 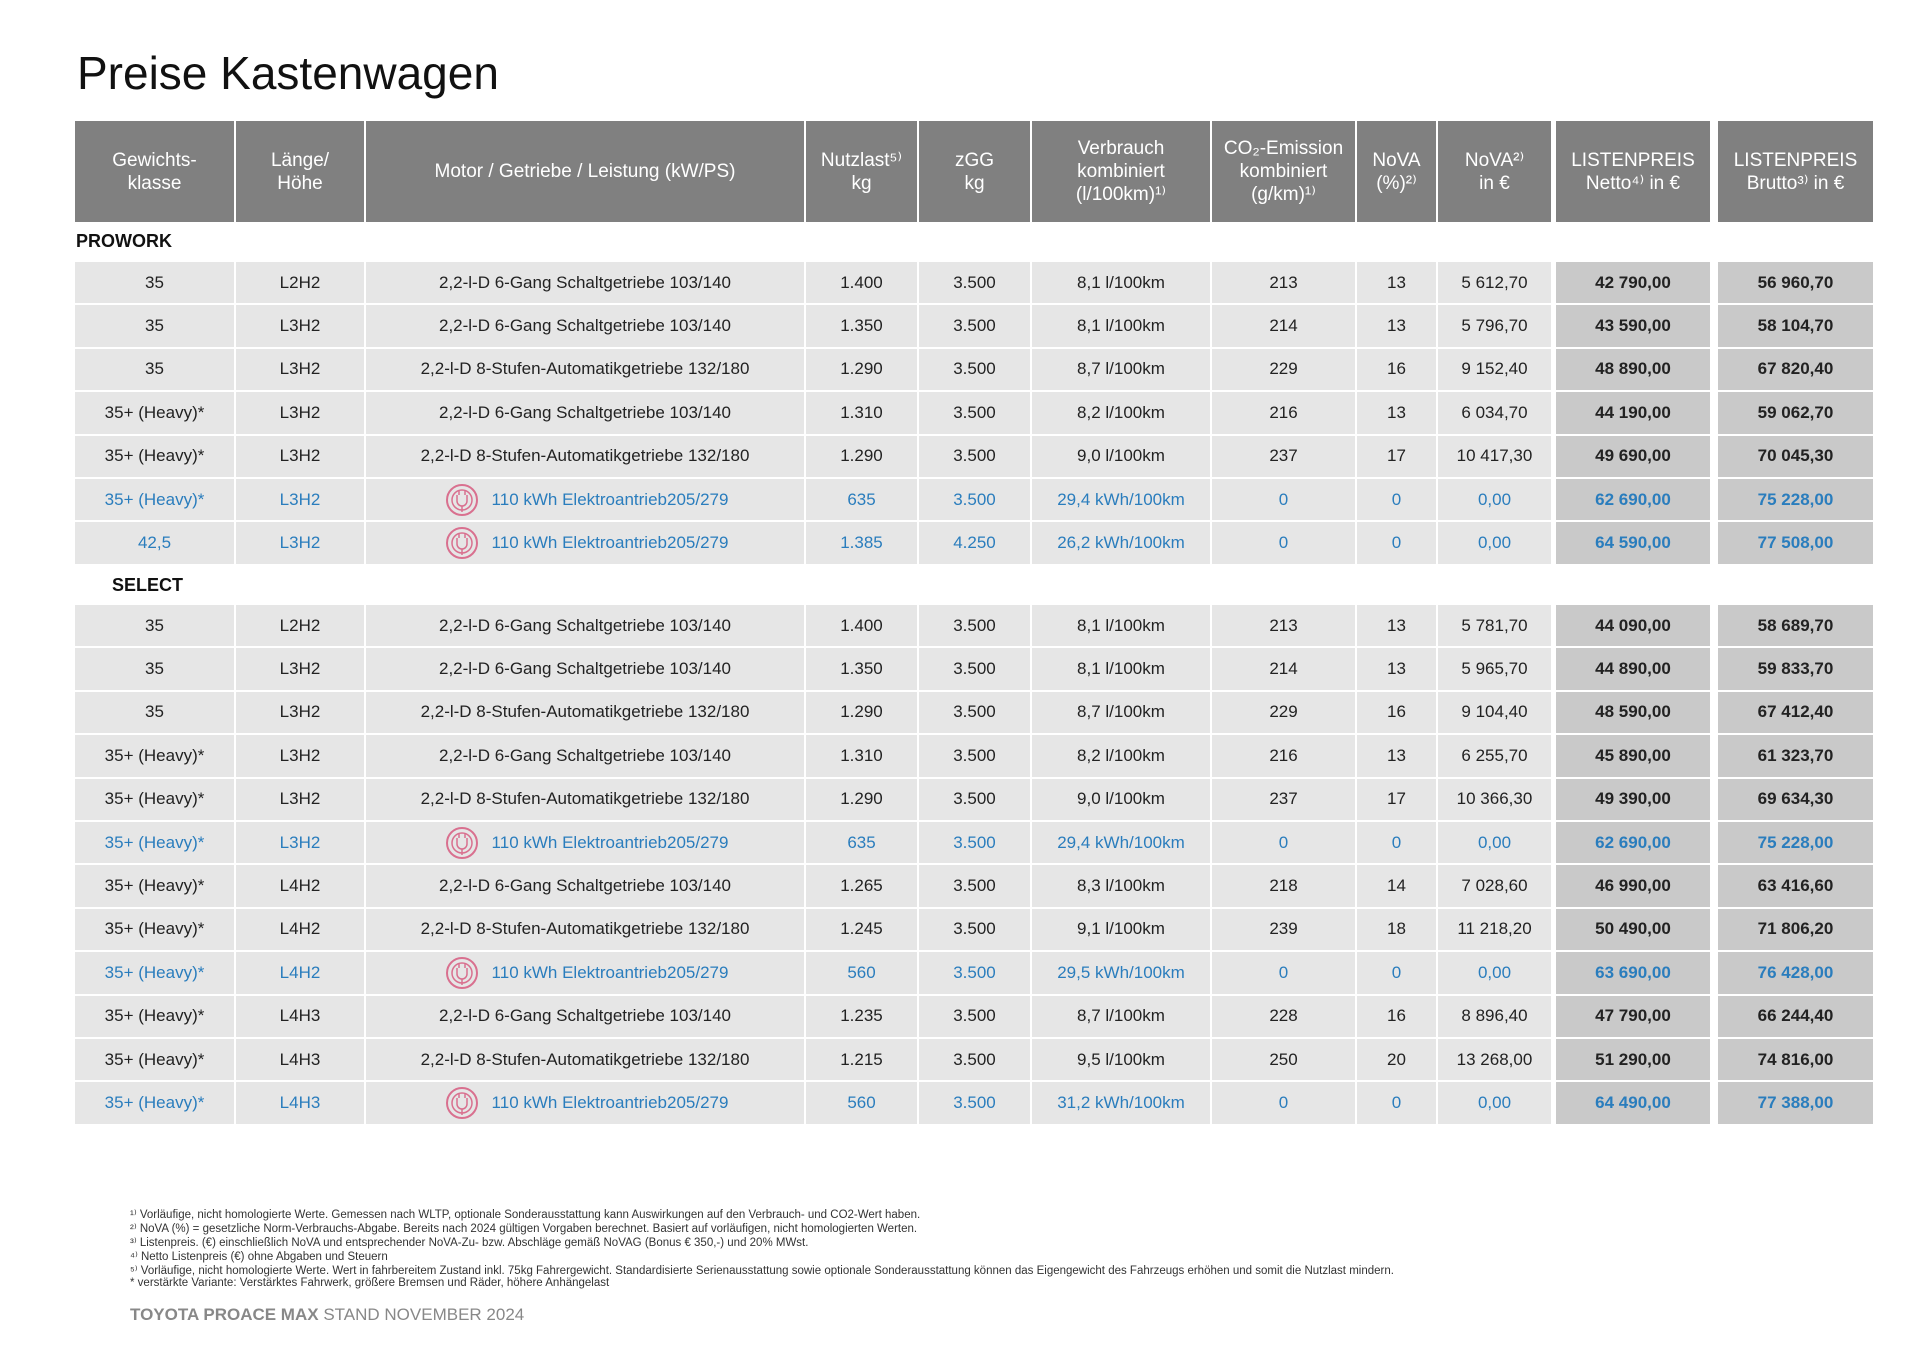 I want to click on header-line: Brutto³⁾ in €, so click(x=1795, y=183).